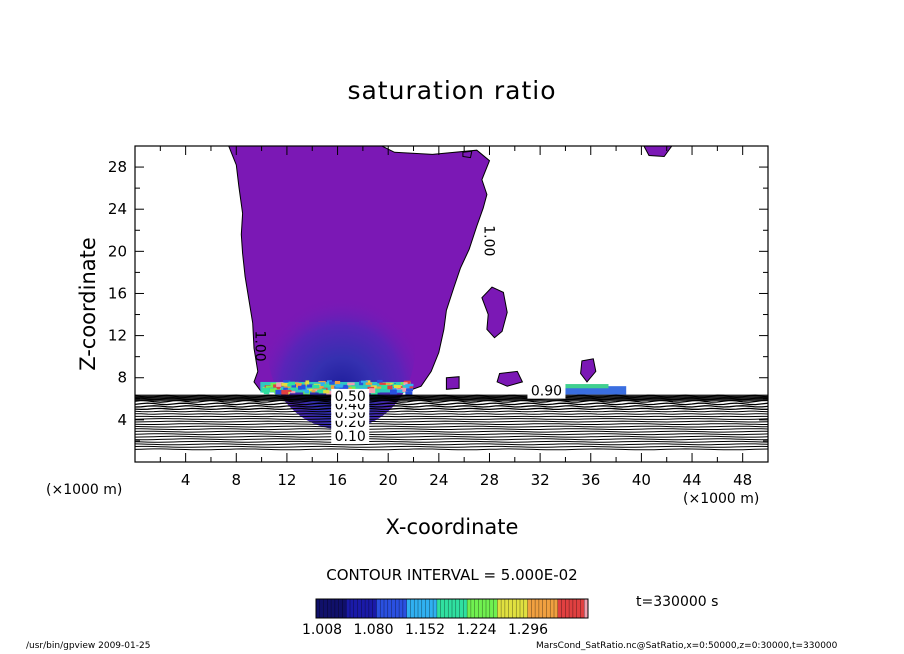 This screenshot has height=654, width=904. I want to click on patch-x25, so click(452, 383).